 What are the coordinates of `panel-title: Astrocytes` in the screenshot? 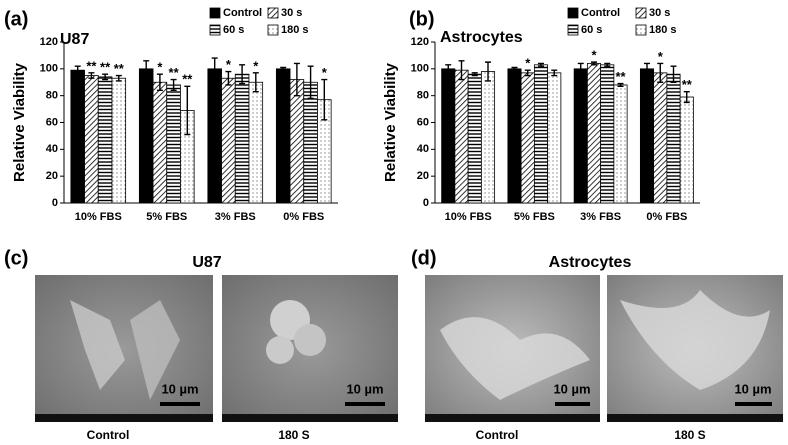 It's located at (590, 262).